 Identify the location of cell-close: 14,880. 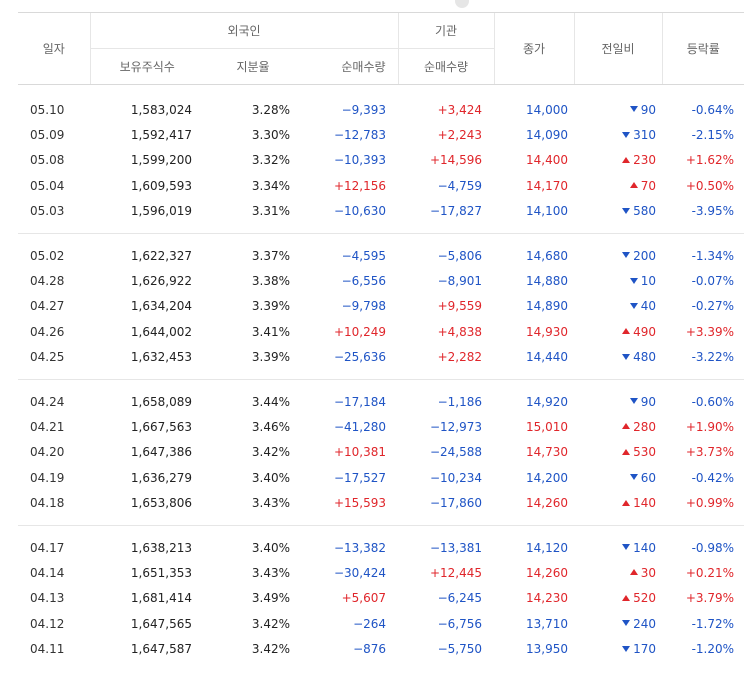
(547, 281).